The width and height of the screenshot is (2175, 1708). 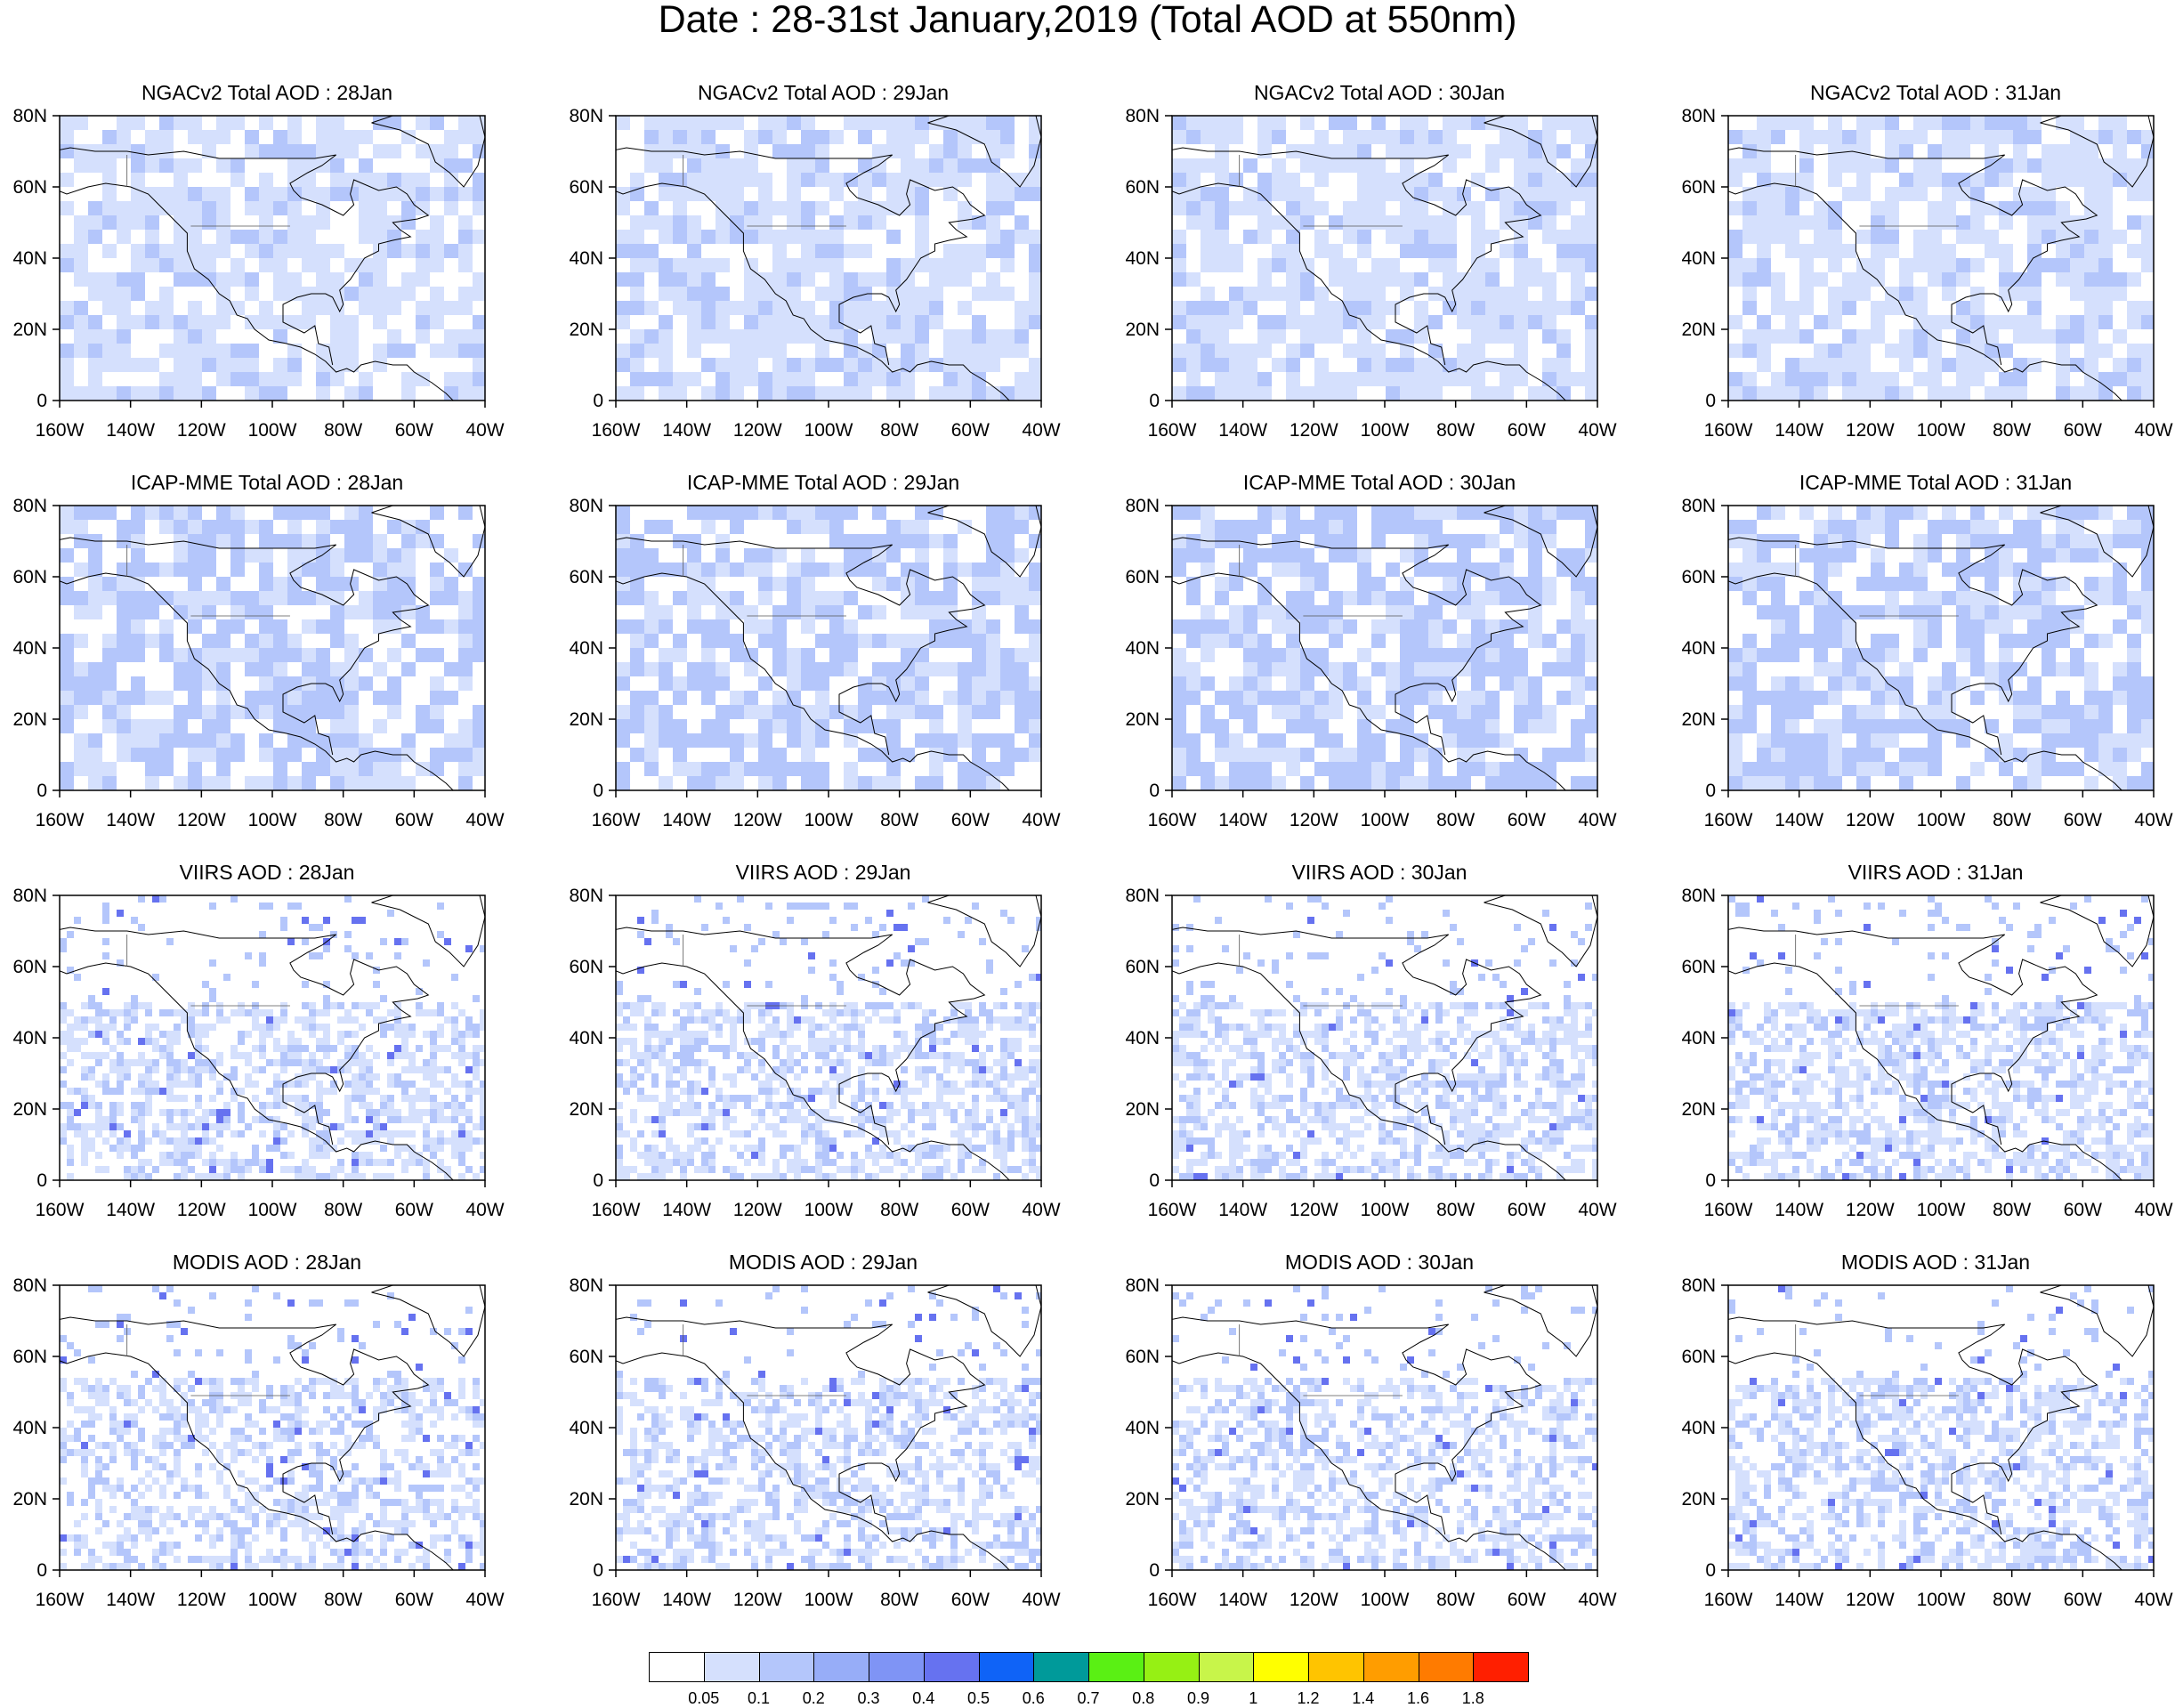 What do you see at coordinates (1142, 506) in the screenshot?
I see `y-tick-label: 80N` at bounding box center [1142, 506].